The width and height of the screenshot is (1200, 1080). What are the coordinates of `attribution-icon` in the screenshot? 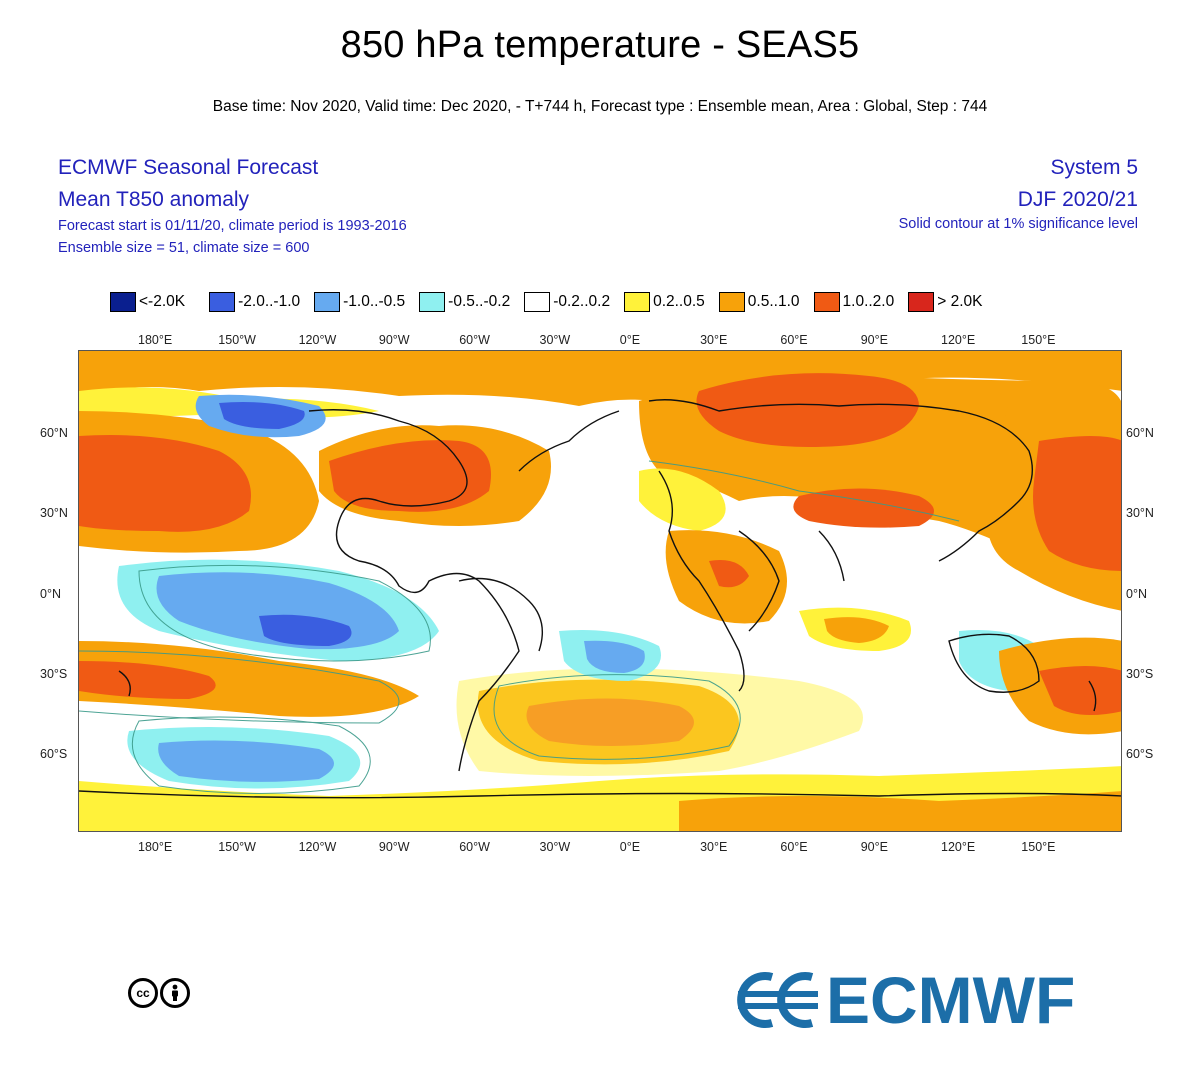 It's located at (175, 993).